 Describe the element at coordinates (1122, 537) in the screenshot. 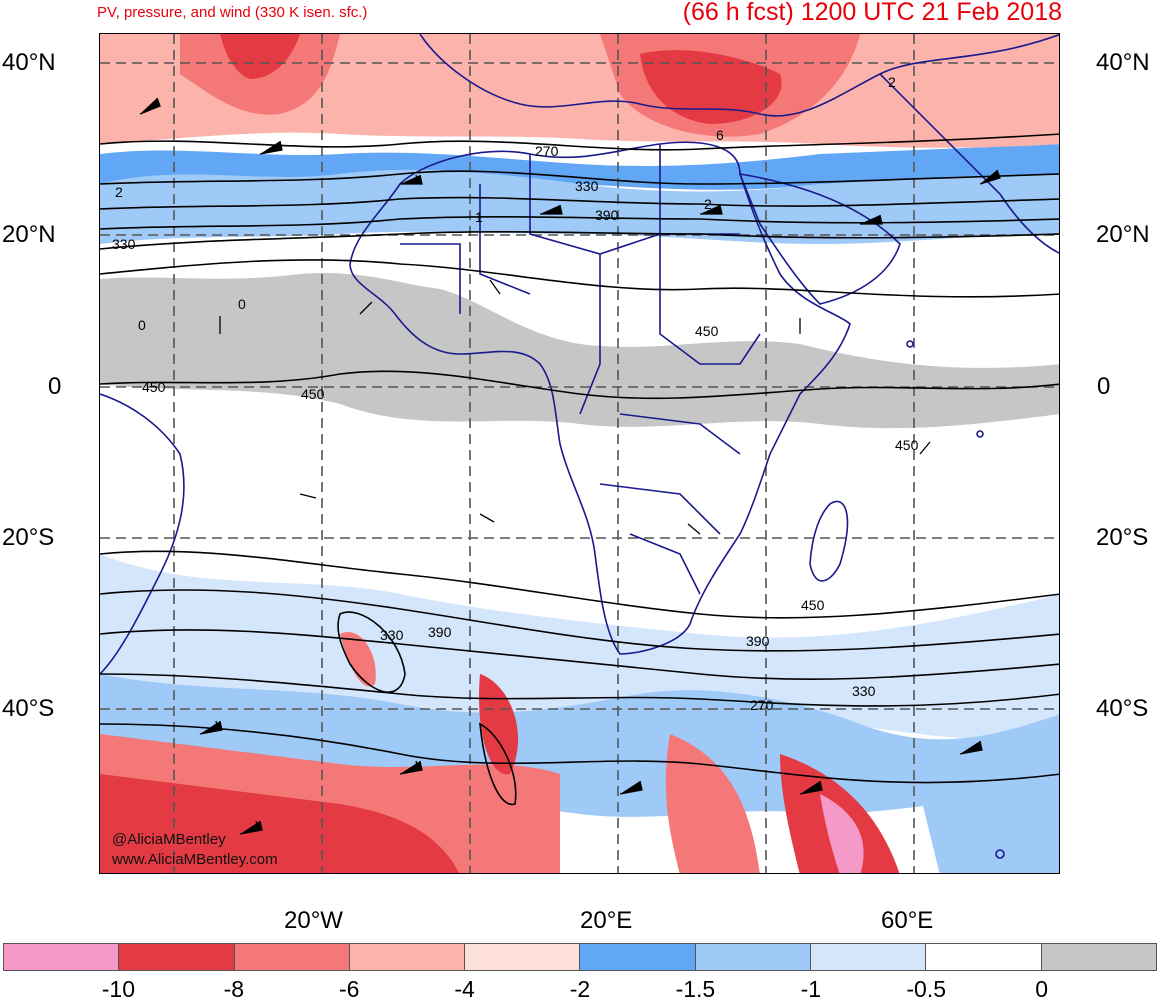

I see `lat-label-right: 20°S` at that location.